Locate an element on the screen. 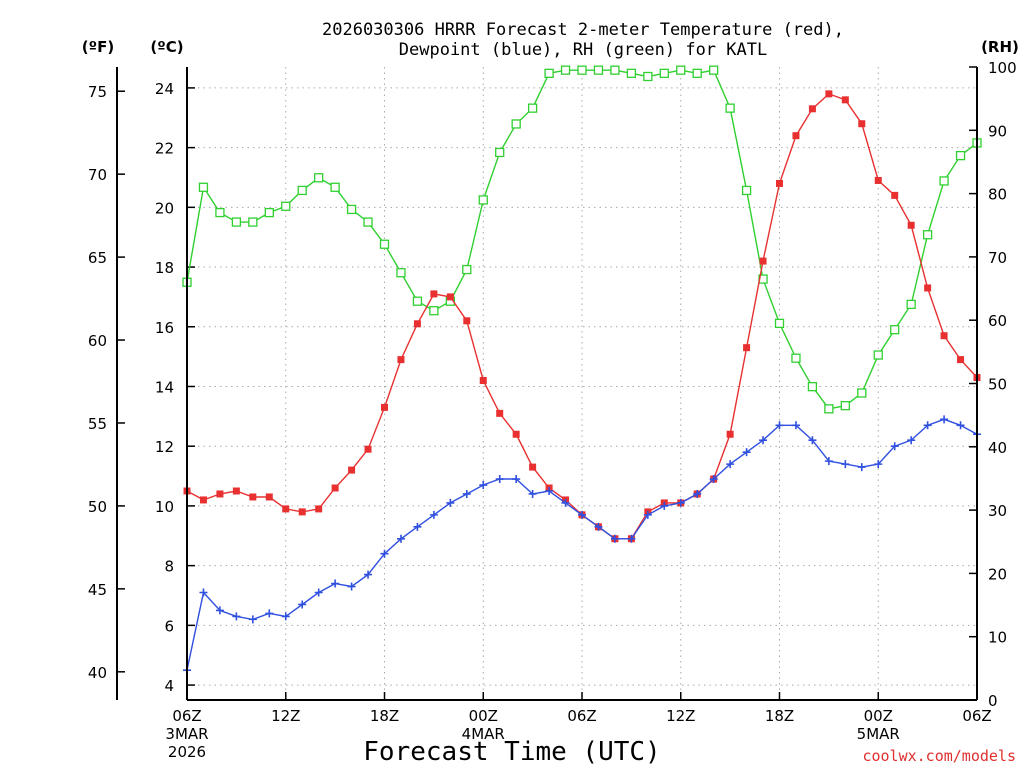 The width and height of the screenshot is (1024, 768). fahrenheit-tick-label: 70 is located at coordinates (97, 175).